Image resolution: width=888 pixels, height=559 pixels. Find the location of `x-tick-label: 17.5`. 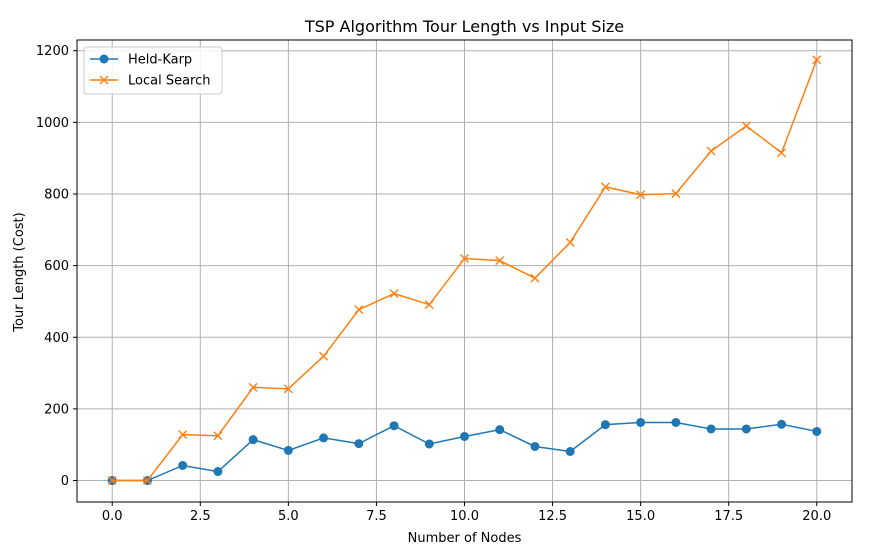

x-tick-label: 17.5 is located at coordinates (728, 516).